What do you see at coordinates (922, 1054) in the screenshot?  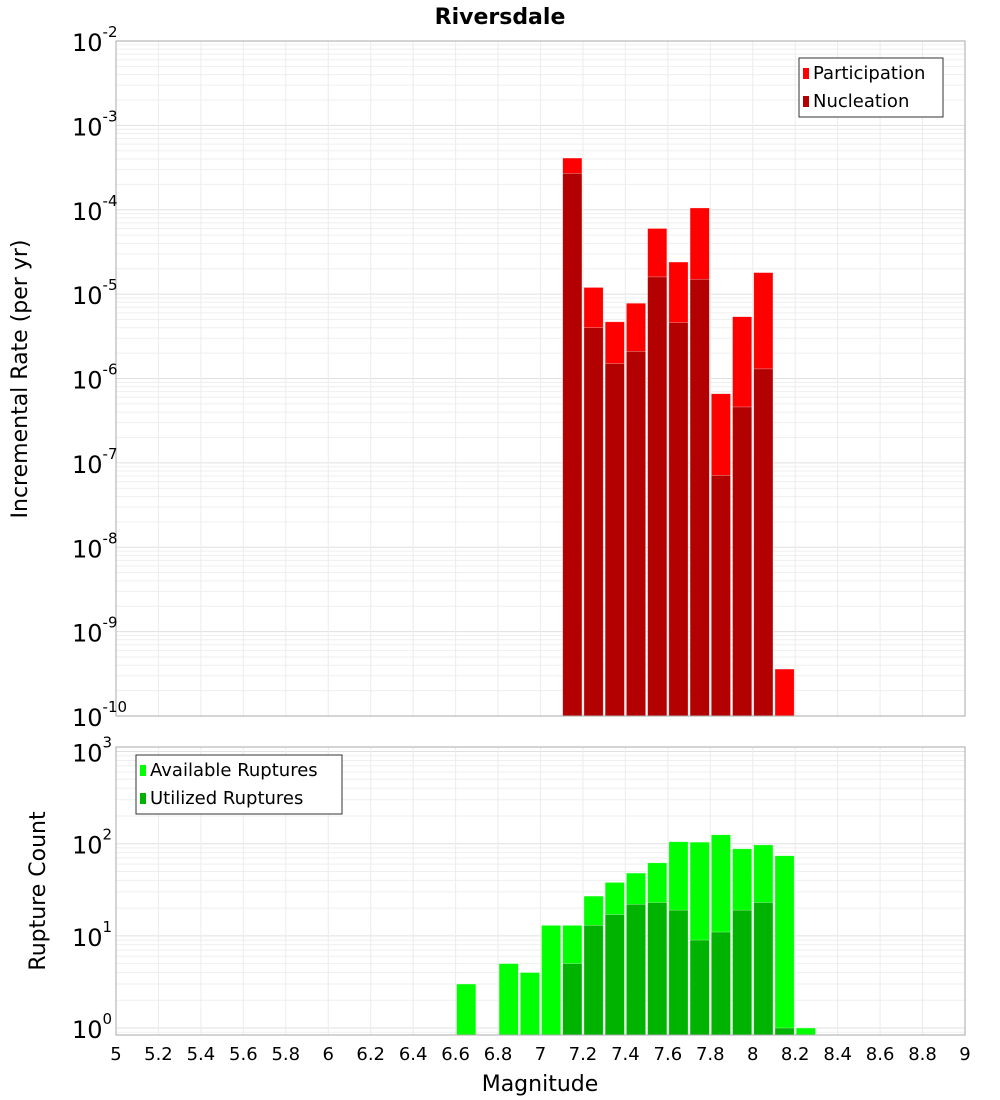 I see `x-tick-label: 8.8` at bounding box center [922, 1054].